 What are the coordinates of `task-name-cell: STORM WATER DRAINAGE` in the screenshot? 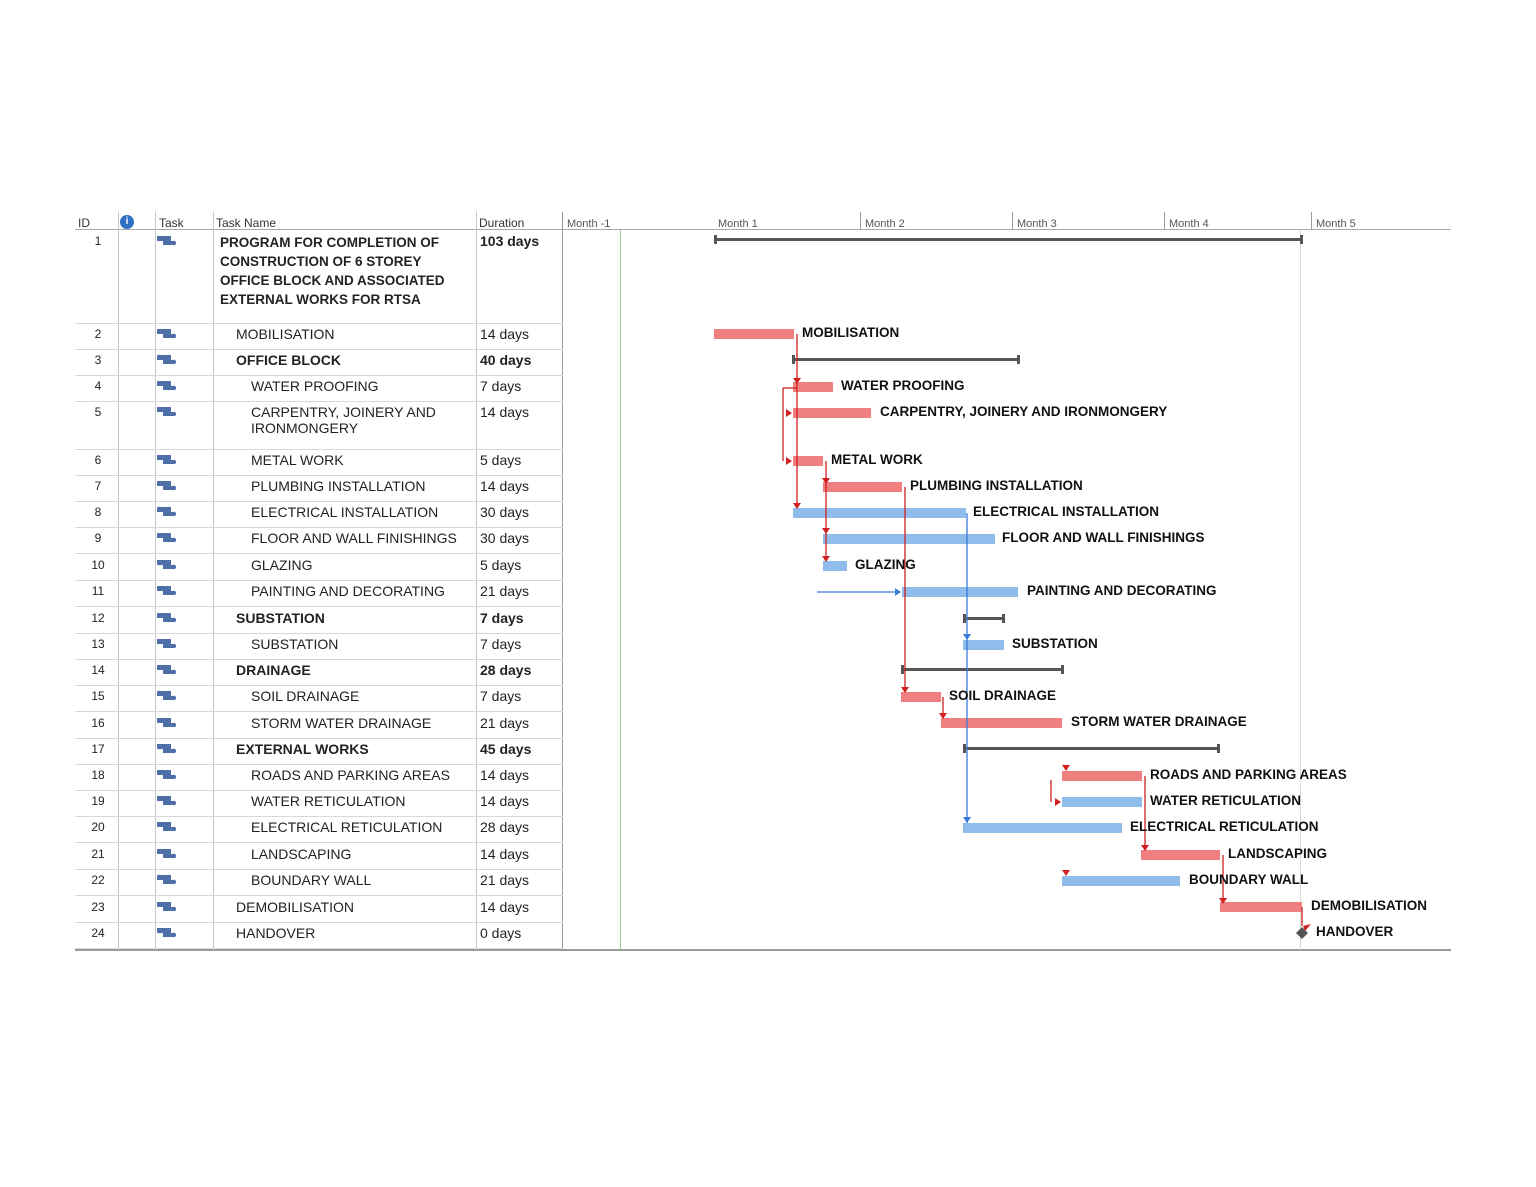 It's located at (341, 723).